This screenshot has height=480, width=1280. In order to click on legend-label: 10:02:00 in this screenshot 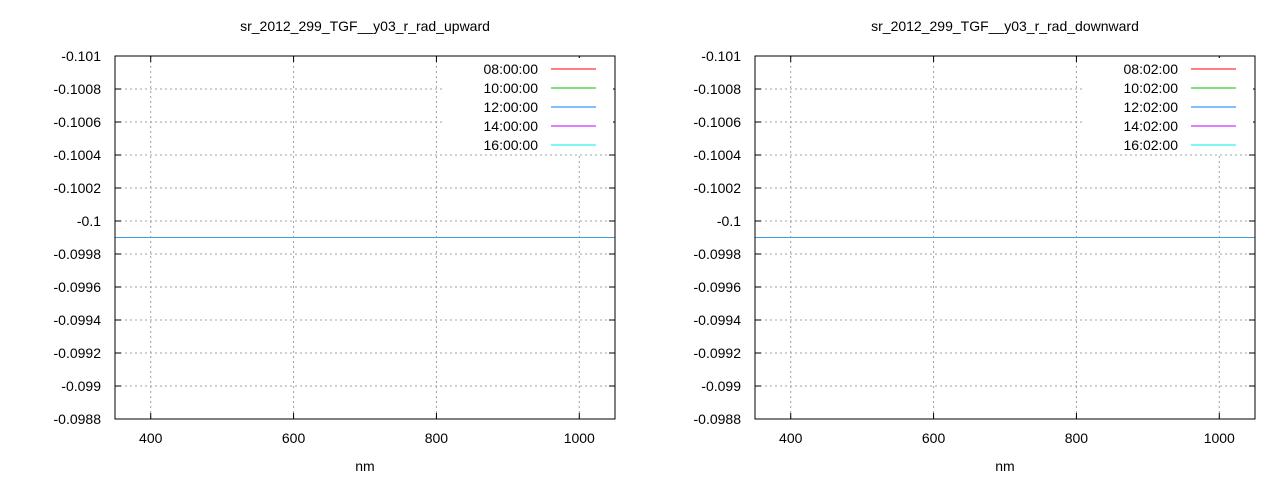, I will do `click(1151, 88)`.